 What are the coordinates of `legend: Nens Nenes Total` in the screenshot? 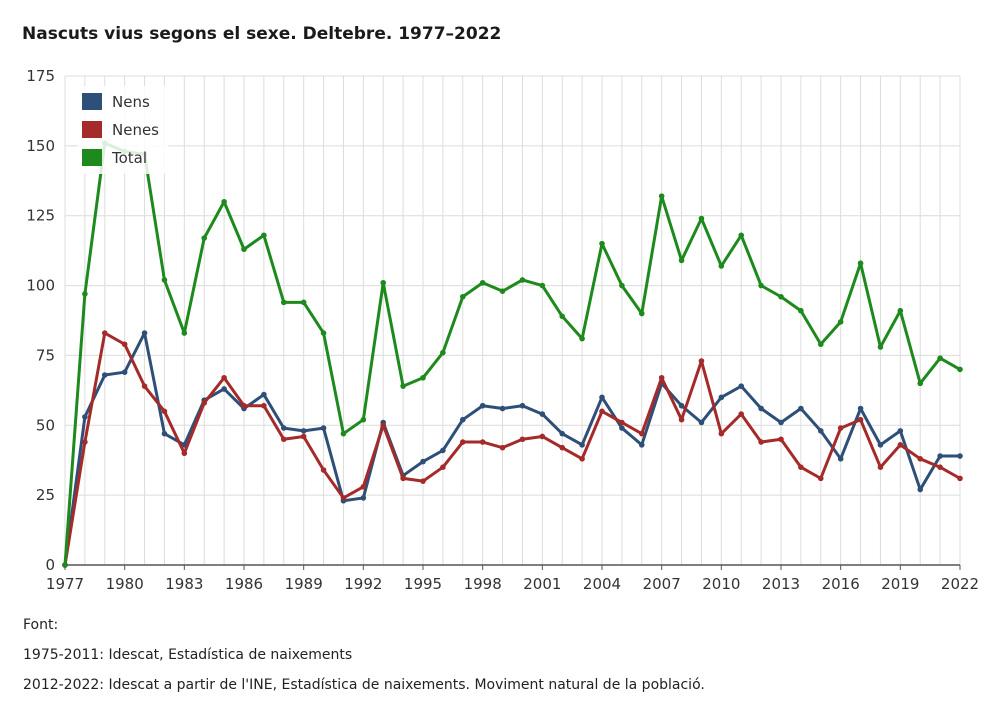 It's located at (123, 130).